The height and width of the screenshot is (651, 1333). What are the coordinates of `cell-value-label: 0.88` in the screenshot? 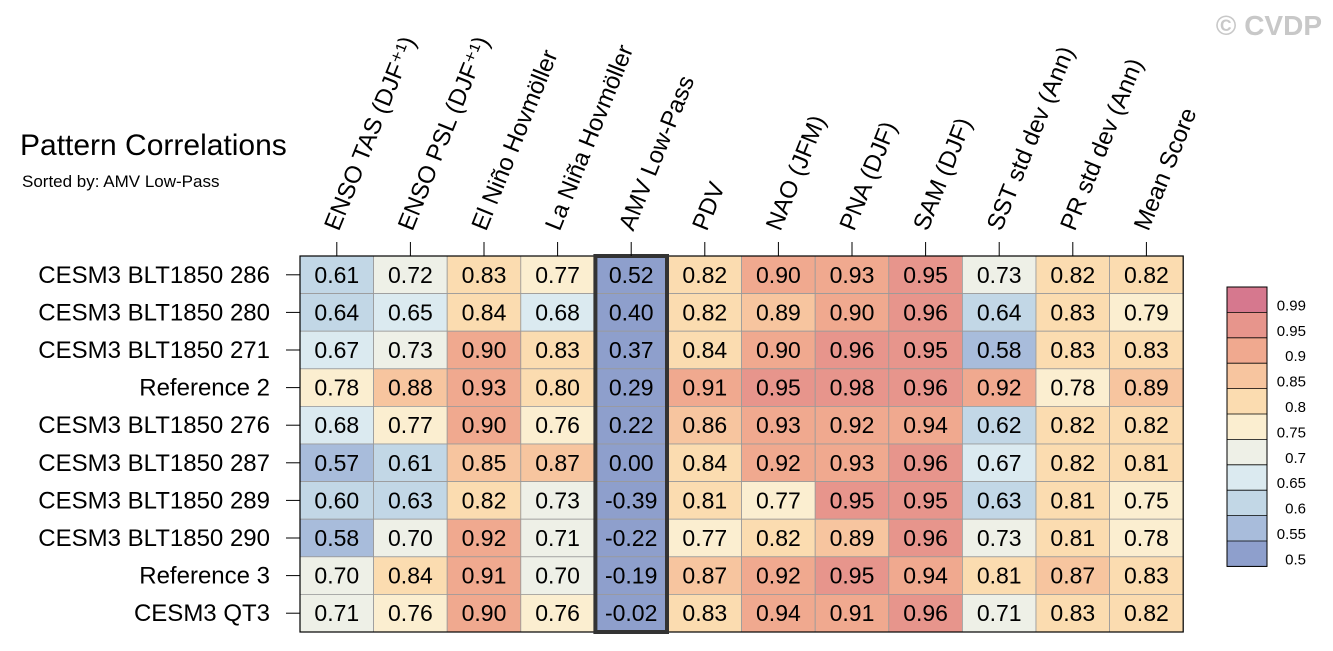 It's located at (410, 388).